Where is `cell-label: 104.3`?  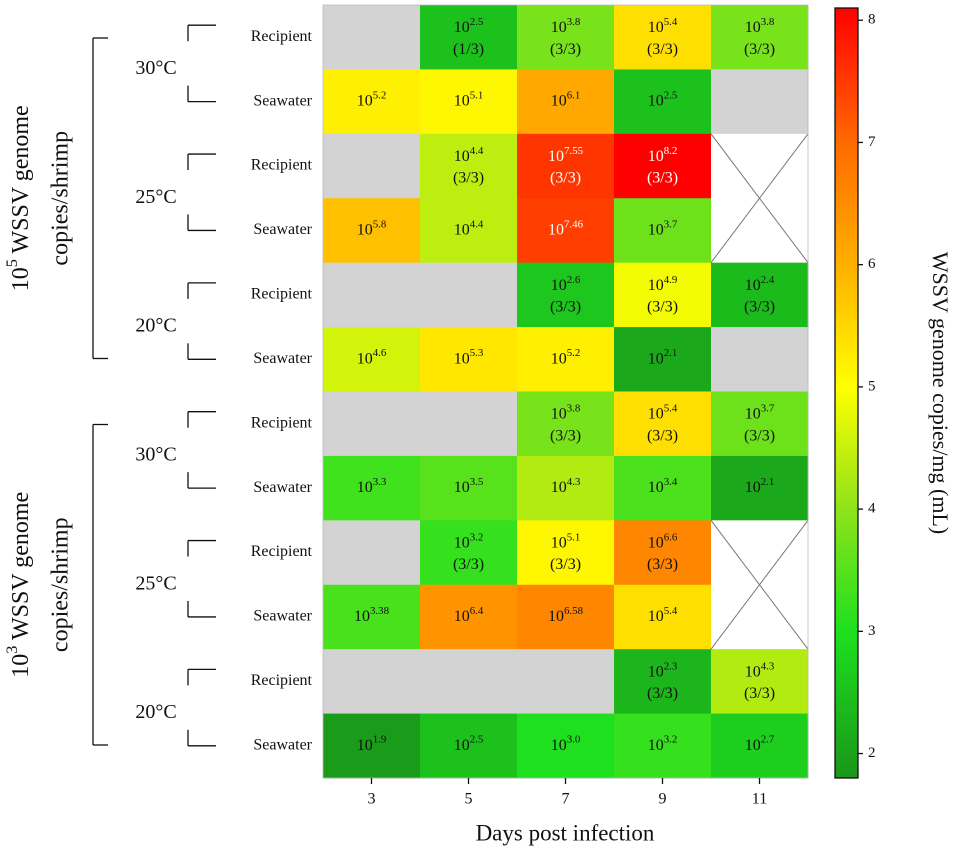
cell-label: 104.3 is located at coordinates (566, 486).